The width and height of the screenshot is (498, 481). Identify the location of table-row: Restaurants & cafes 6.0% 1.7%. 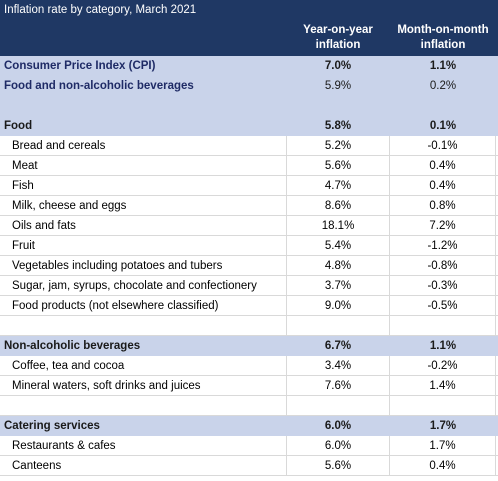
(249, 446).